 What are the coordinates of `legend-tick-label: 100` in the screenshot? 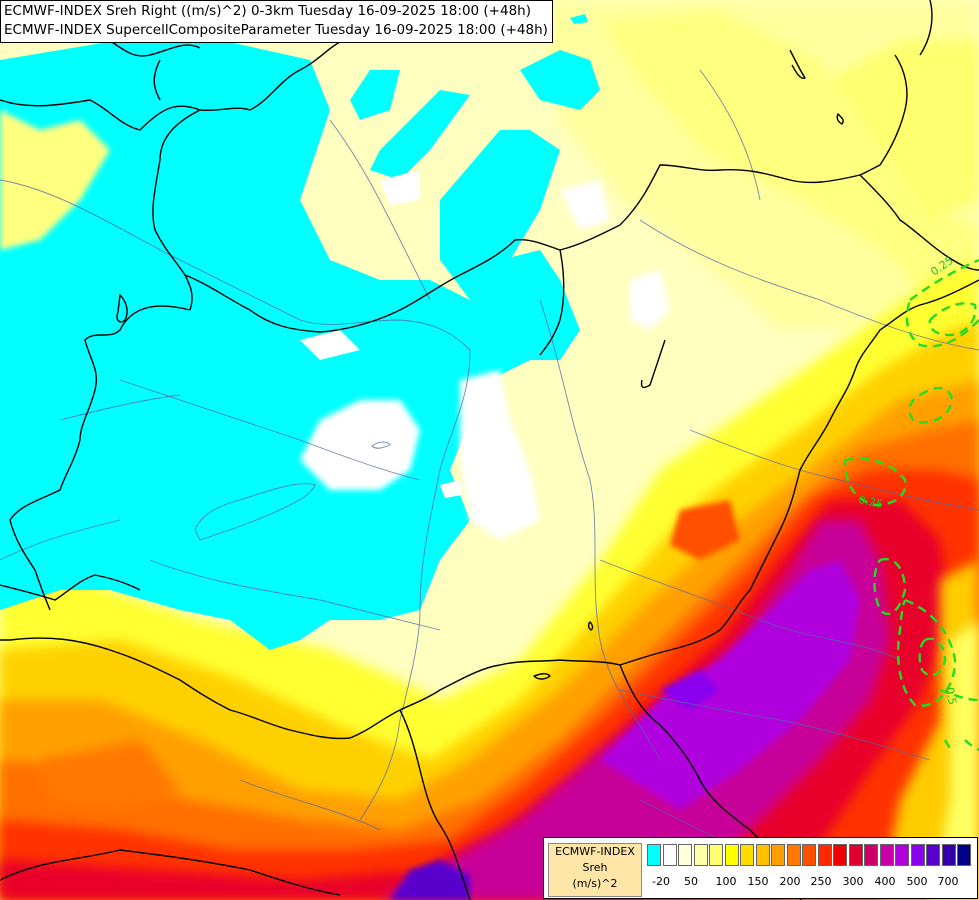 It's located at (726, 881).